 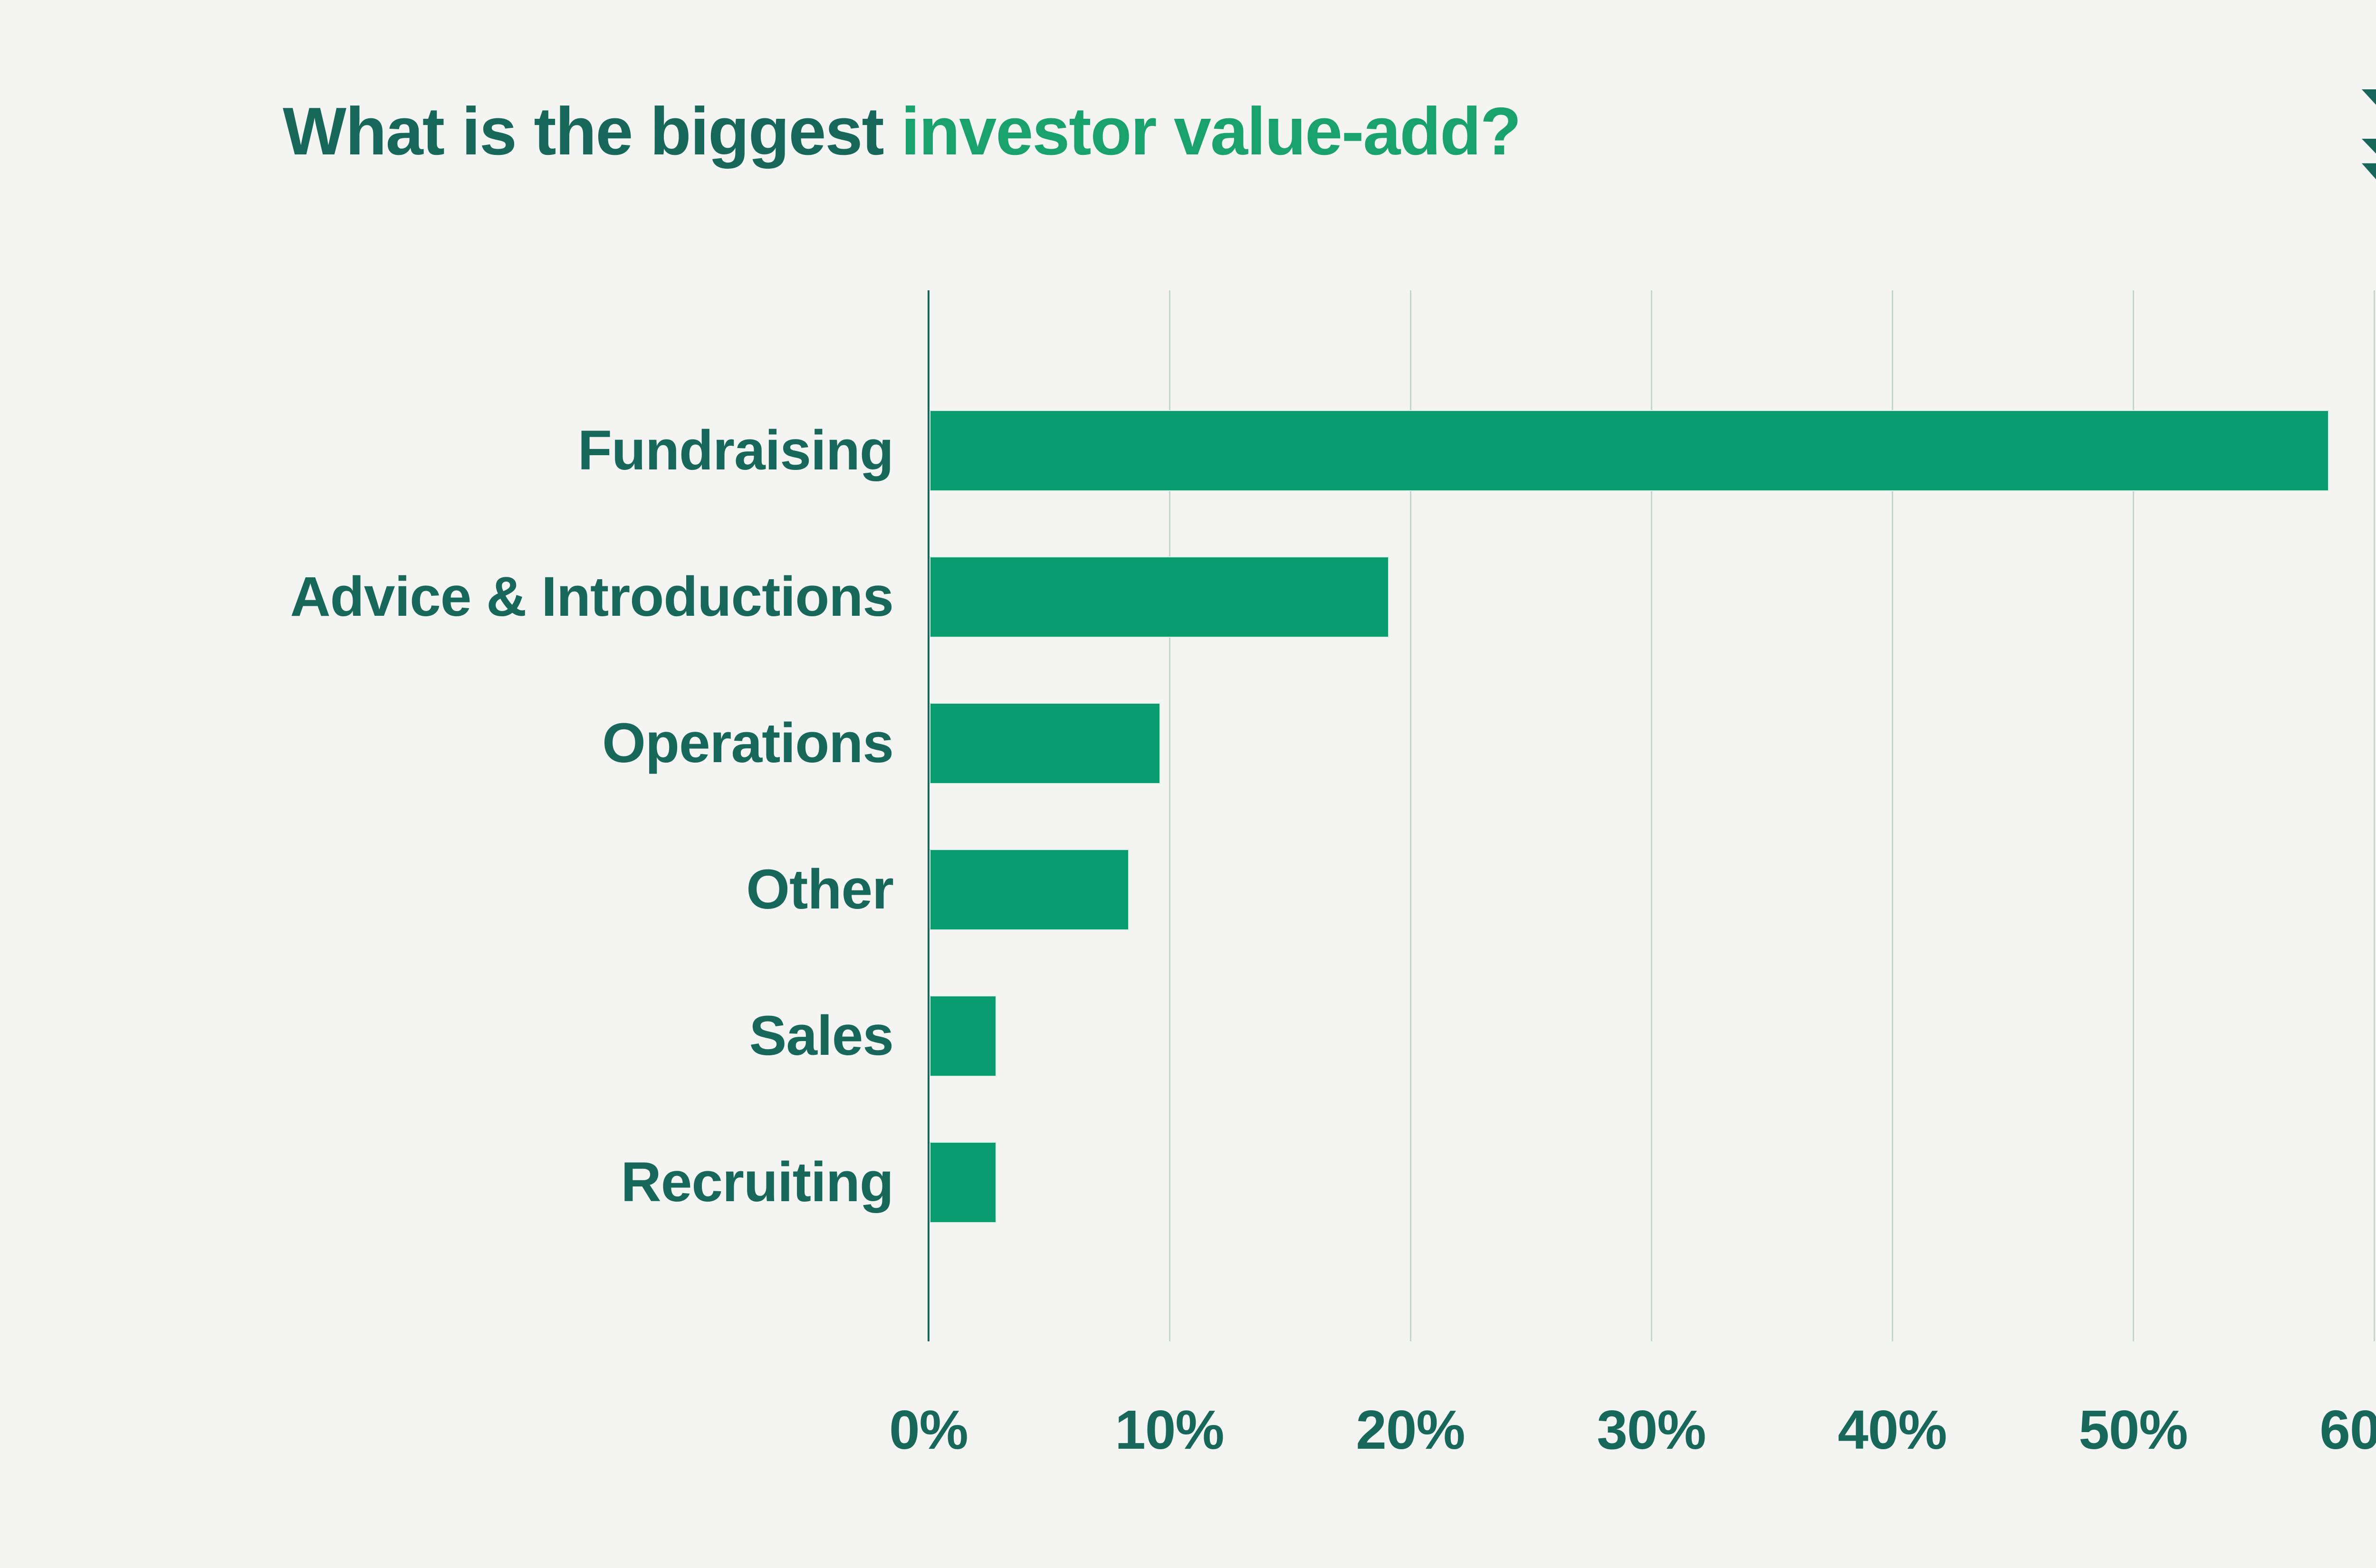 I want to click on category-label-sales: Sales, so click(x=821, y=1036).